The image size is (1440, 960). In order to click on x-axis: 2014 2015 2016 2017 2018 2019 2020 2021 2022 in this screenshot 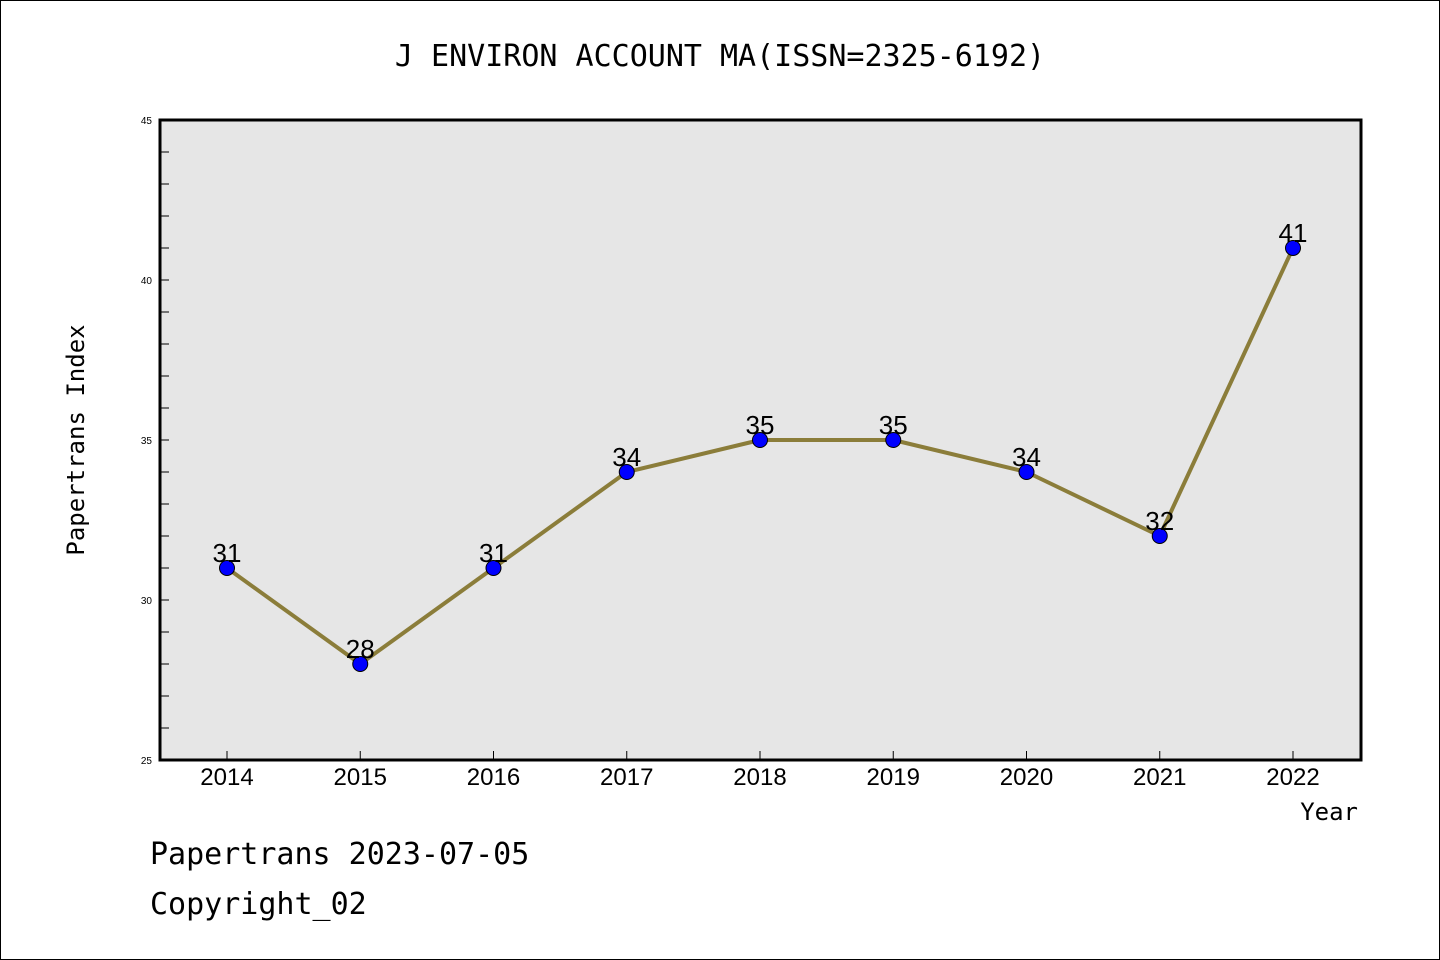, I will do `click(760, 771)`.